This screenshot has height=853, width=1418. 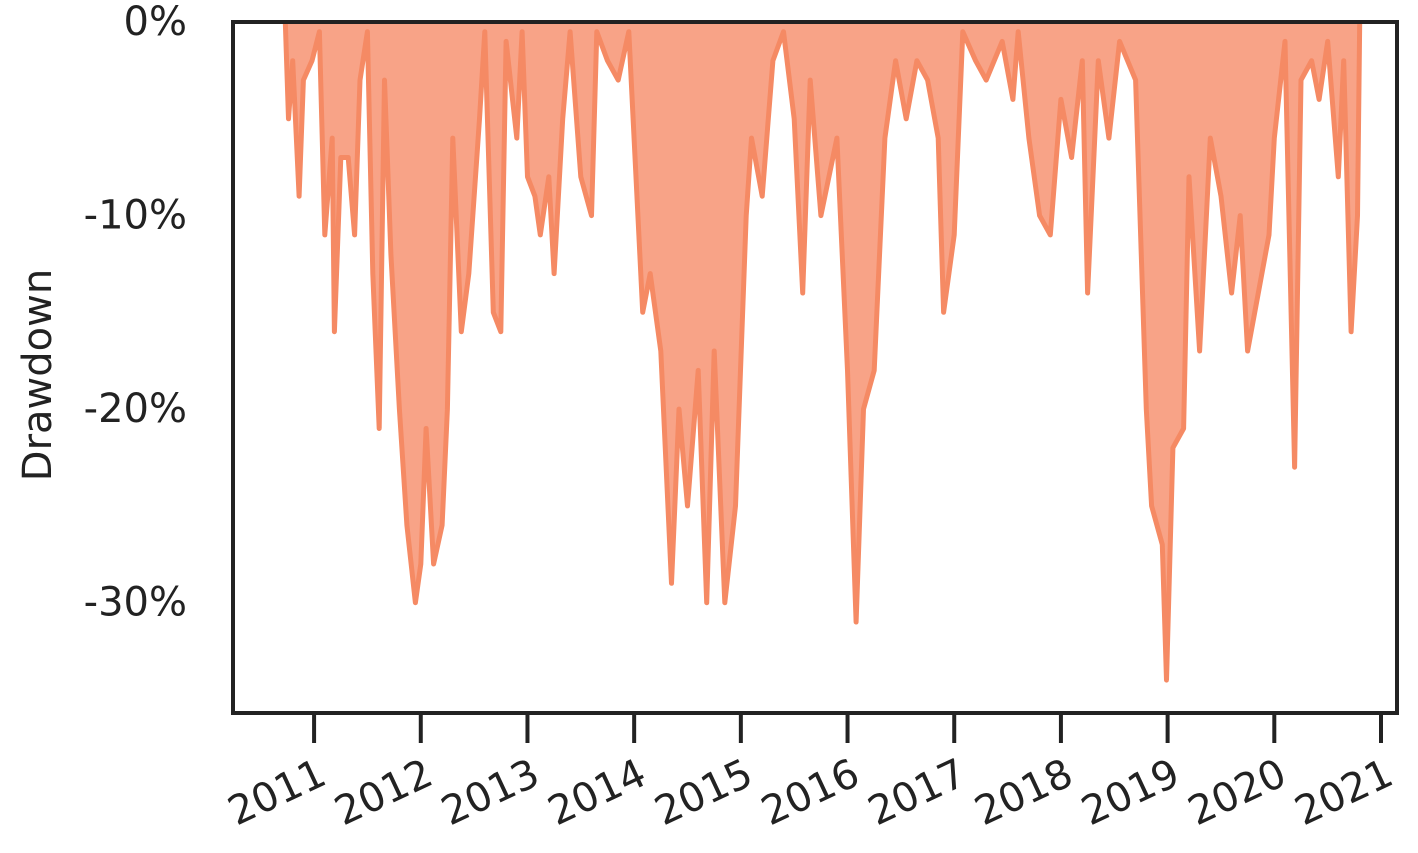 What do you see at coordinates (1131, 792) in the screenshot?
I see `x-tick-label: 2019` at bounding box center [1131, 792].